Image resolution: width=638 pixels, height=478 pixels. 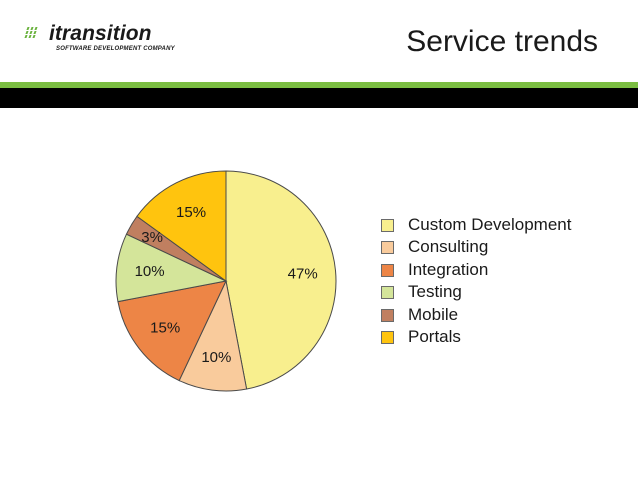 I want to click on page-title: Service trends, so click(x=502, y=41).